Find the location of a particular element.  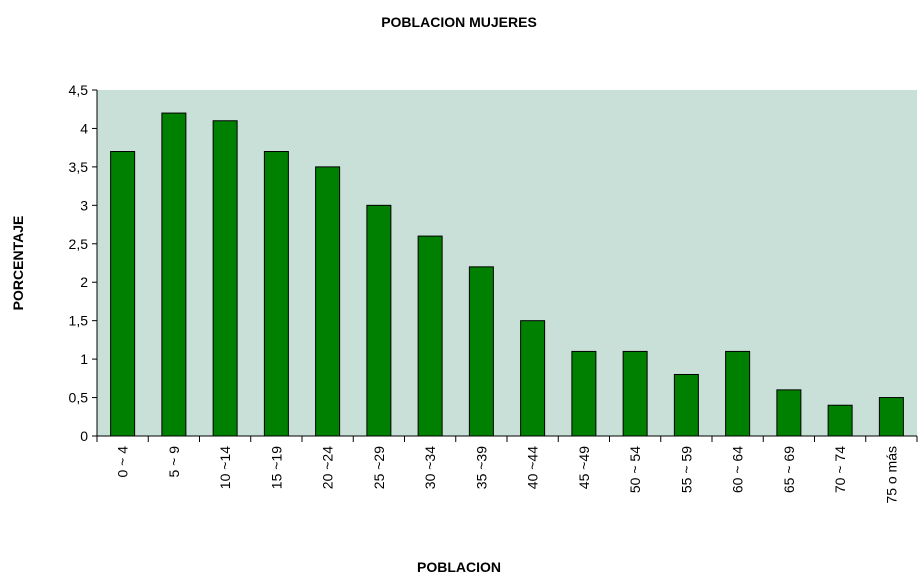

x-tick-label: 30 ~34 is located at coordinates (430, 467).